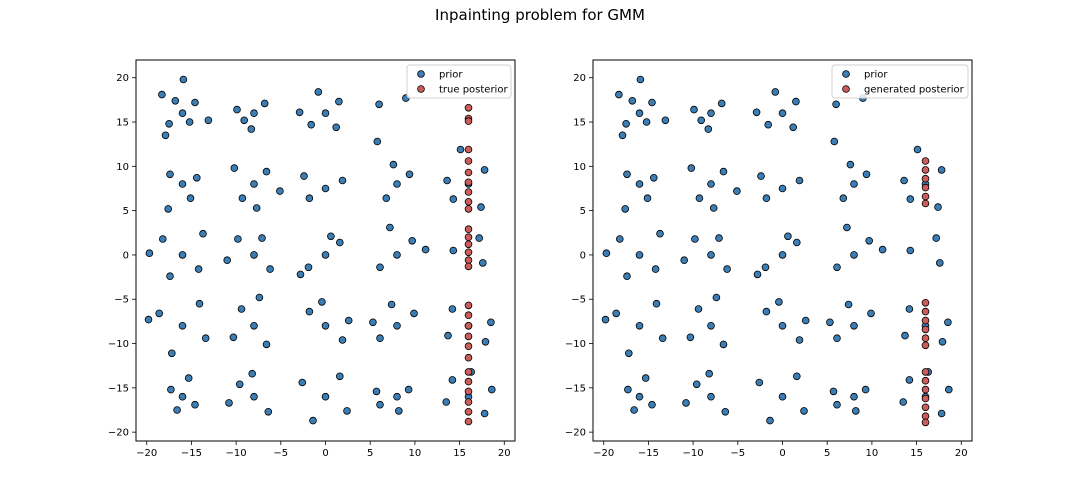 This screenshot has width=1080, height=504. Describe the element at coordinates (737, 453) in the screenshot. I see `x-tick-label: −5` at that location.